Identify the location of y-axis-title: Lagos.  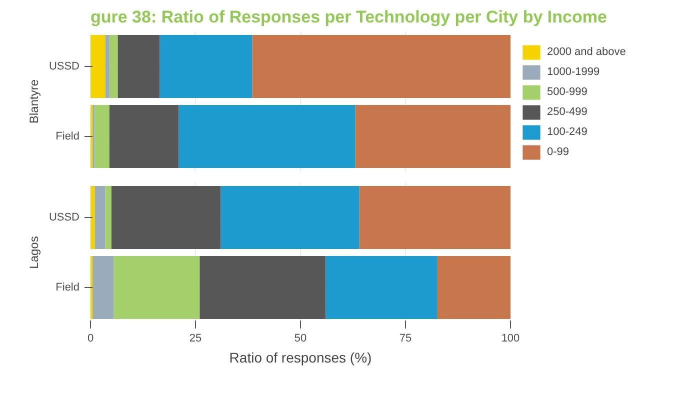
(33, 252).